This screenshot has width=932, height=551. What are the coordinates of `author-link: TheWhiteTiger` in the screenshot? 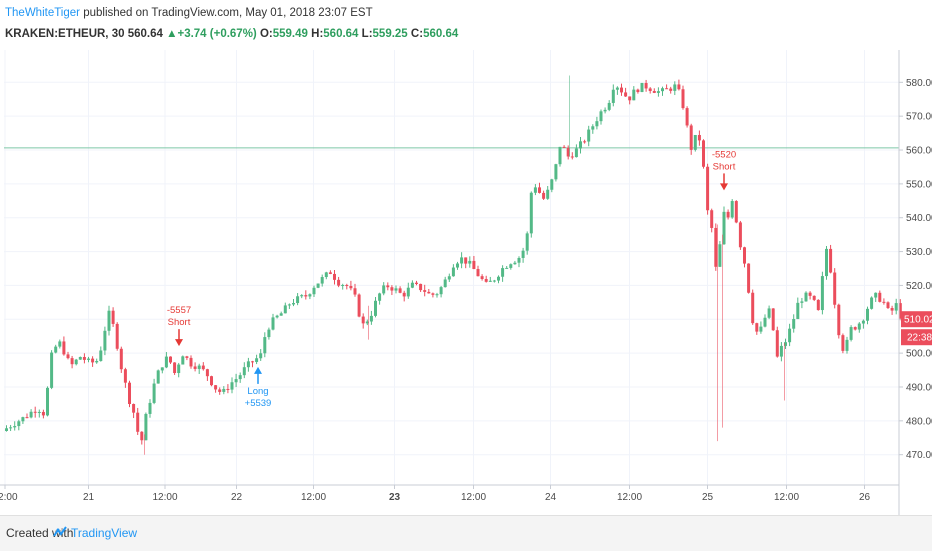 It's located at (42, 13).